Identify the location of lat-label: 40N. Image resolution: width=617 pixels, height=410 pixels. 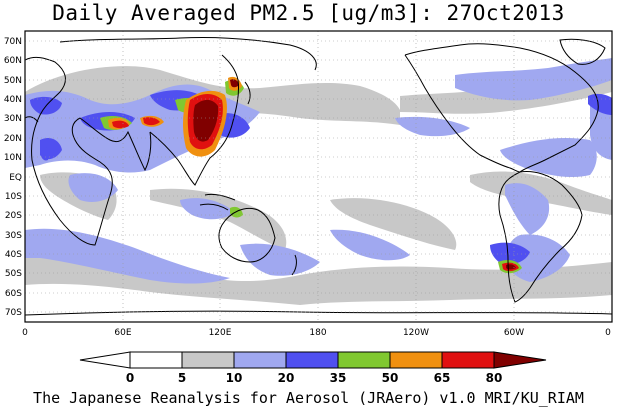
(13, 100).